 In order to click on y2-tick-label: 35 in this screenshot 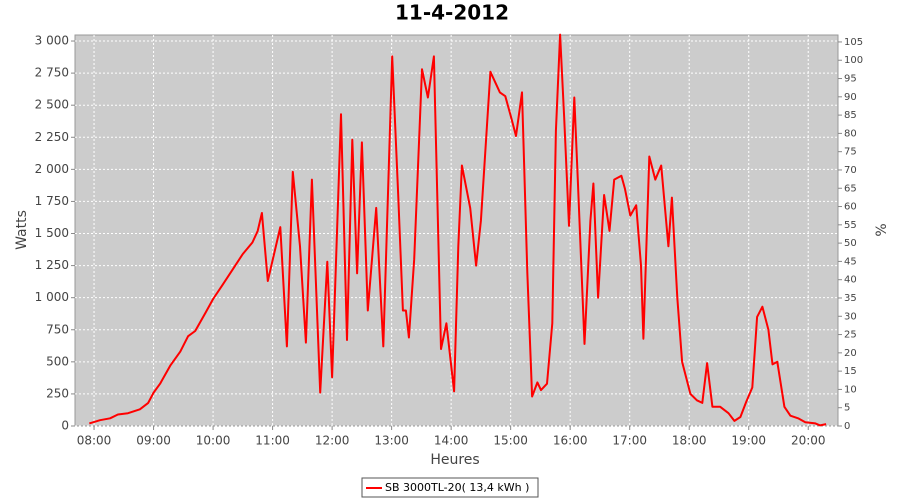, I will do `click(850, 298)`.